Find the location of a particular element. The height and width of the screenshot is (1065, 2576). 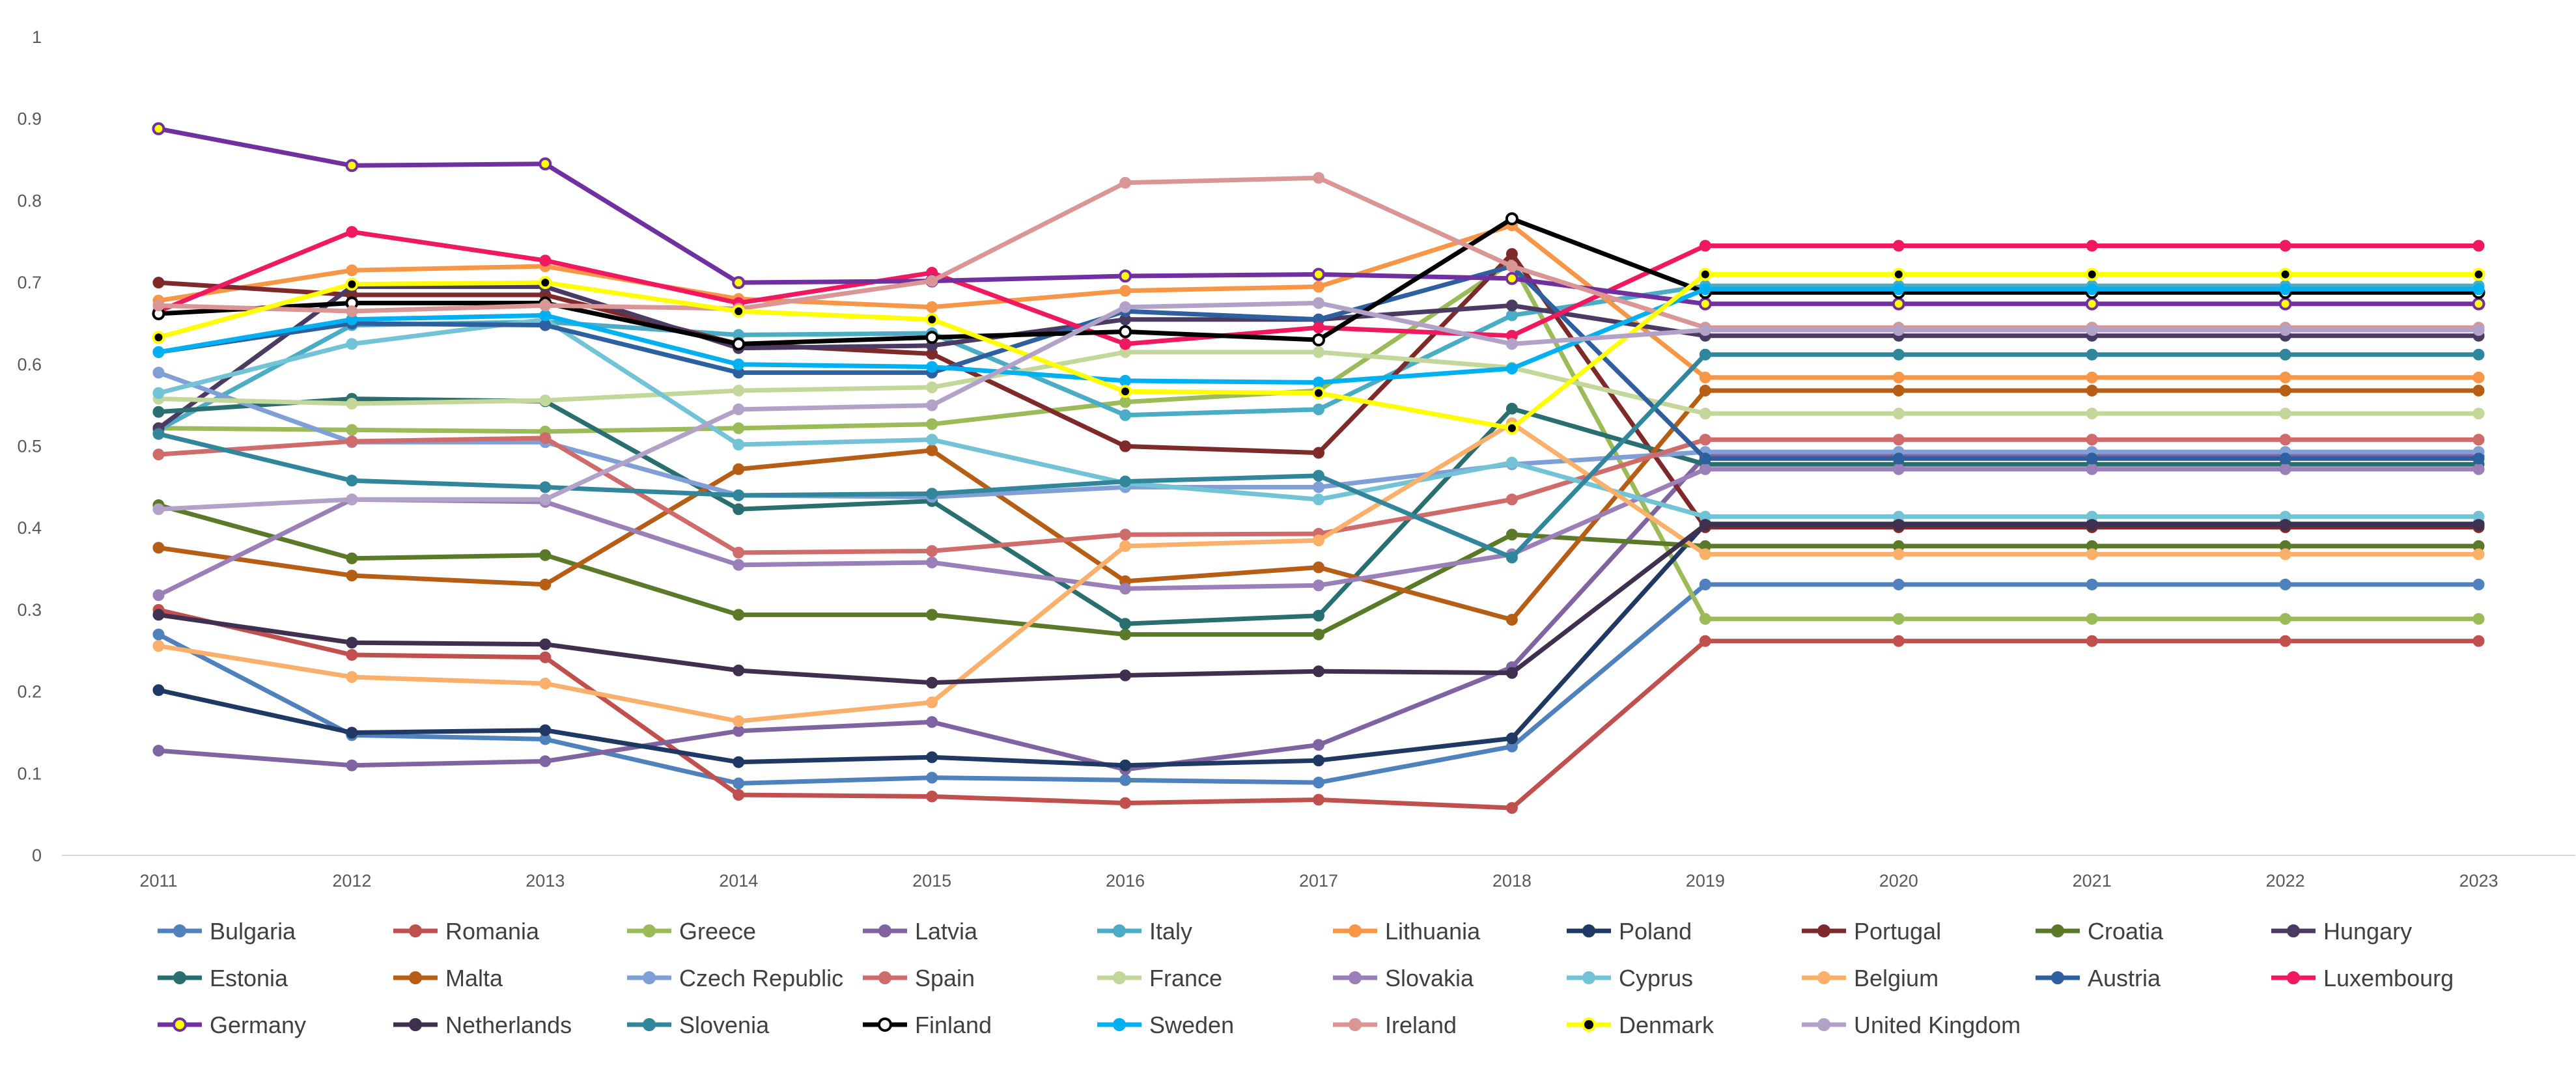

legend-label: Estonia is located at coordinates (249, 978).